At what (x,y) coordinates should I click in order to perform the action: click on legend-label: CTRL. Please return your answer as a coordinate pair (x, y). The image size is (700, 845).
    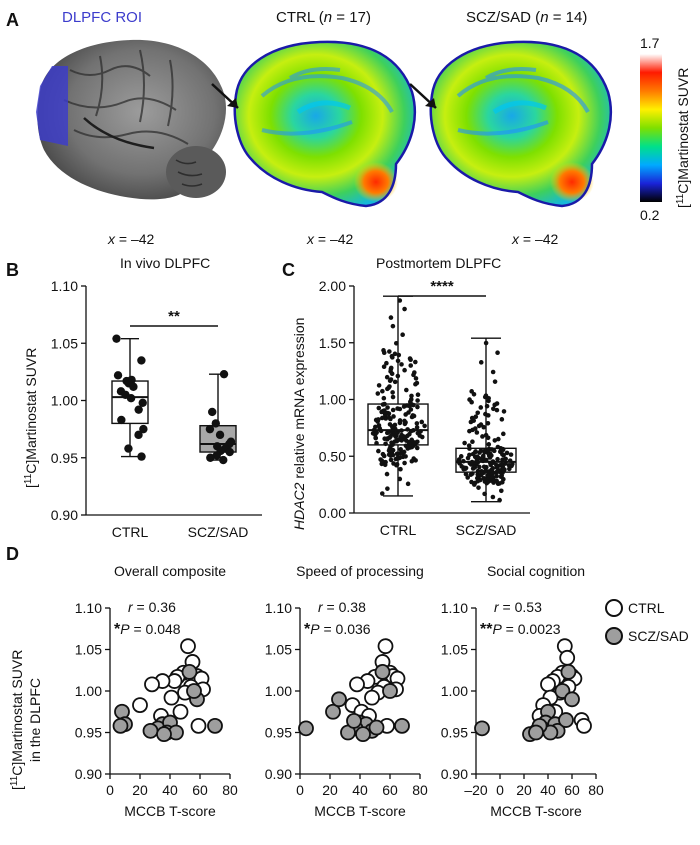
    Looking at the image, I should click on (646, 608).